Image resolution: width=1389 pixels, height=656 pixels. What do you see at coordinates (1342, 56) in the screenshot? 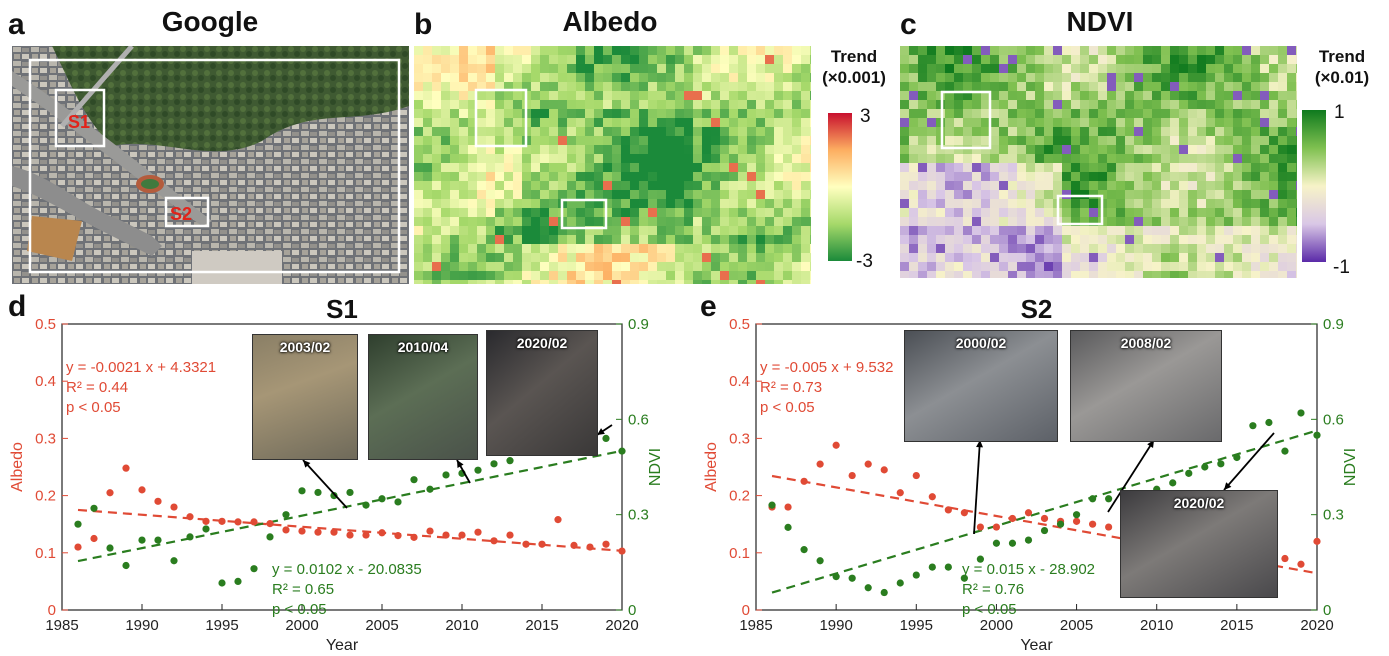
I see `ndvi-colorbar-title-line1: Trend` at bounding box center [1342, 56].